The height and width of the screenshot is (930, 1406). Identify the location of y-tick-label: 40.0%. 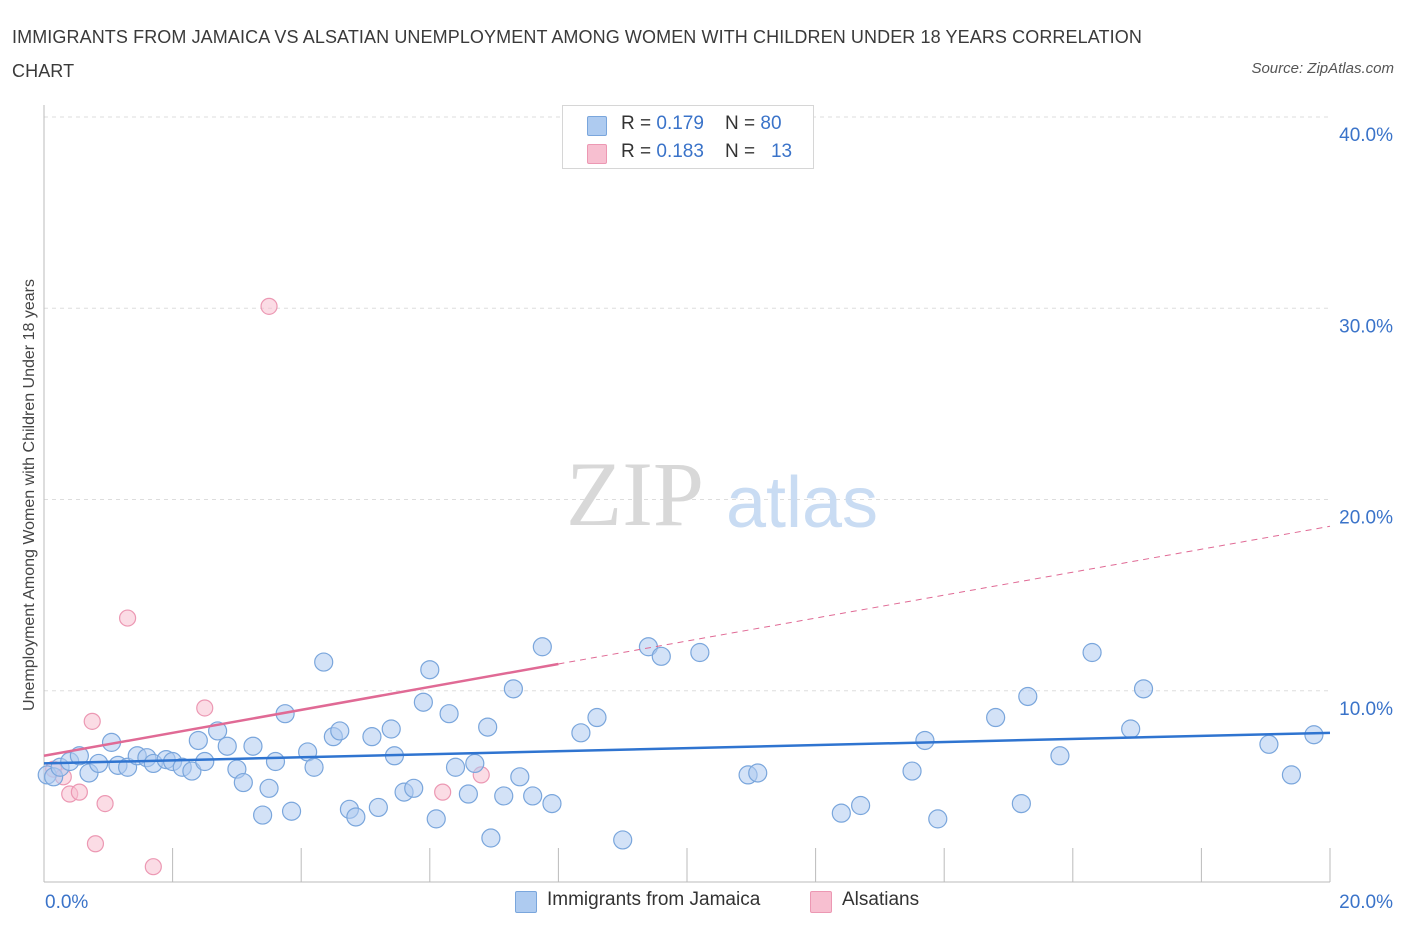
(1366, 135).